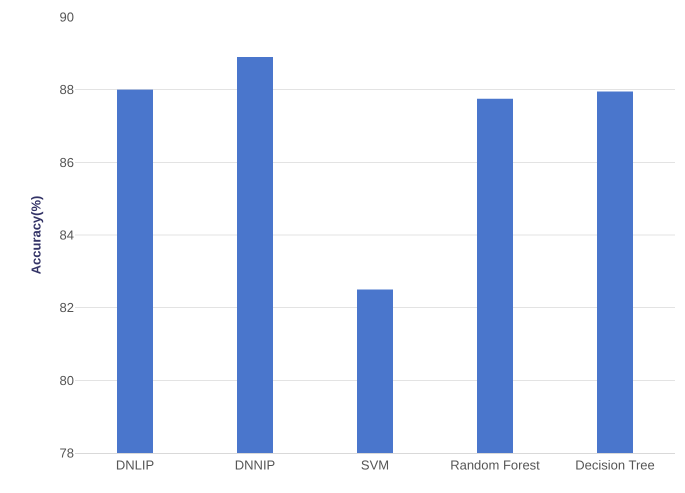  Describe the element at coordinates (67, 17) in the screenshot. I see `y-tick-label: 90` at that location.